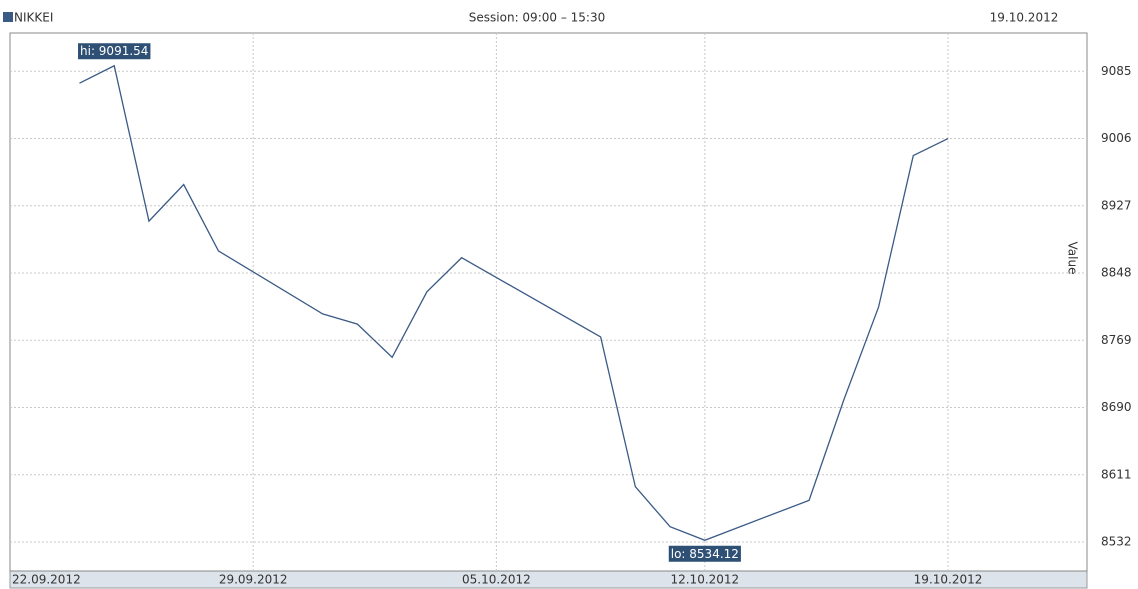  I want to click on y-tick-label: 9085, so click(1116, 71).